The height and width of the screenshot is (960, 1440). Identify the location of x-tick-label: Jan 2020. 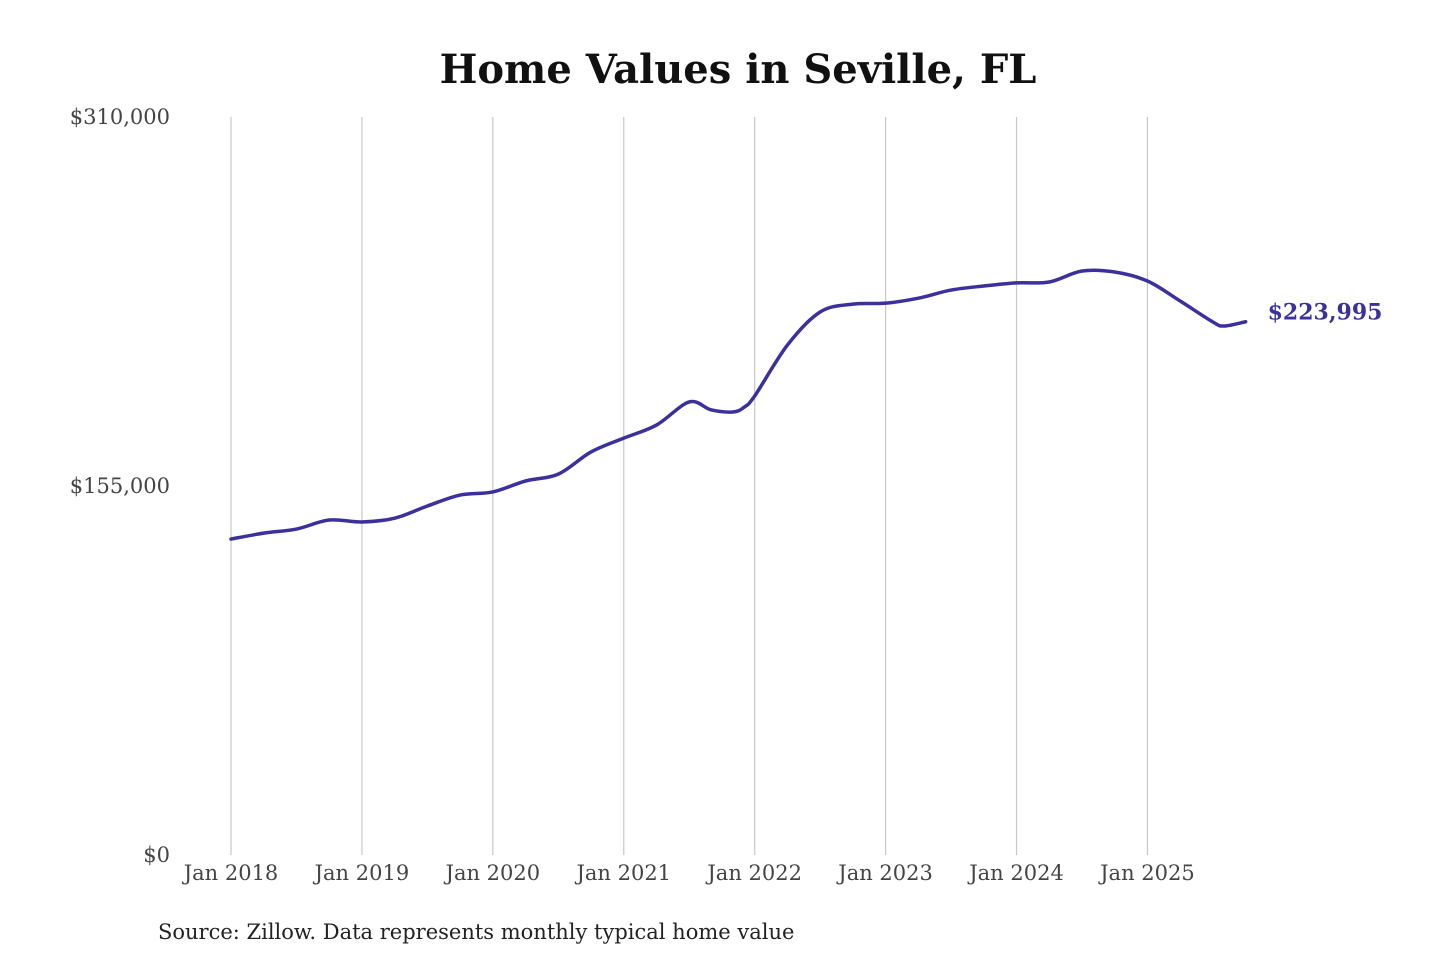
(492, 873).